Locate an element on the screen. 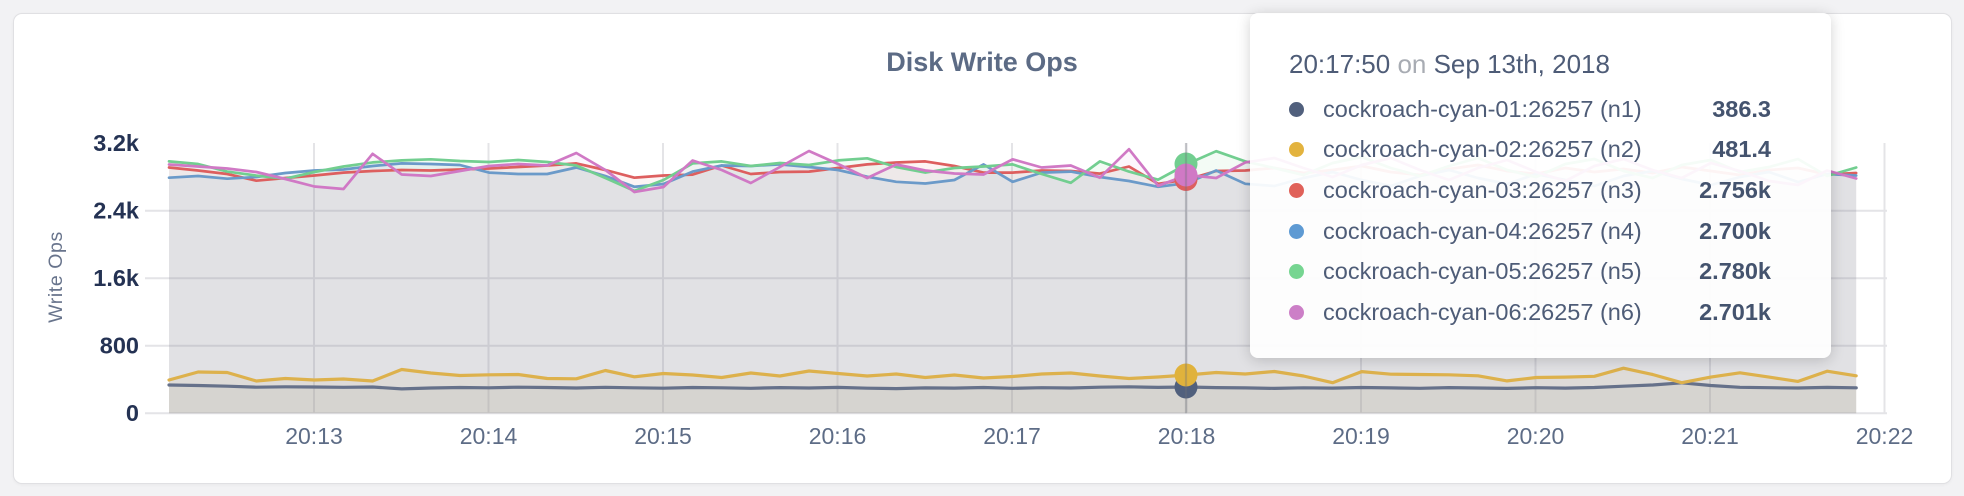 This screenshot has height=496, width=1964. svg-text: 20:19 is located at coordinates (1361, 436).